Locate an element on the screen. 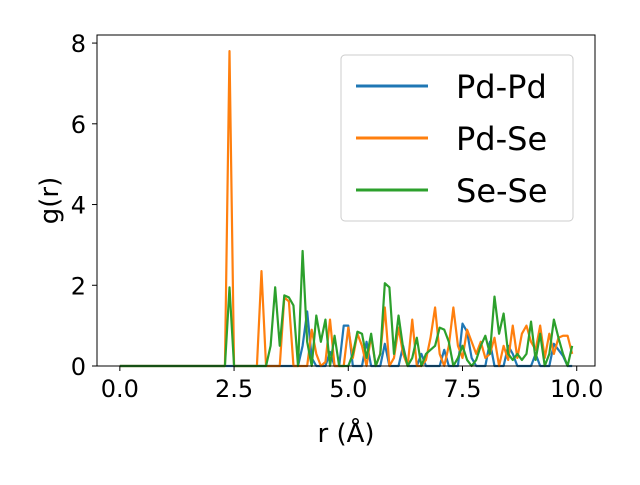  x-tick-label: 7.5 is located at coordinates (462, 389).